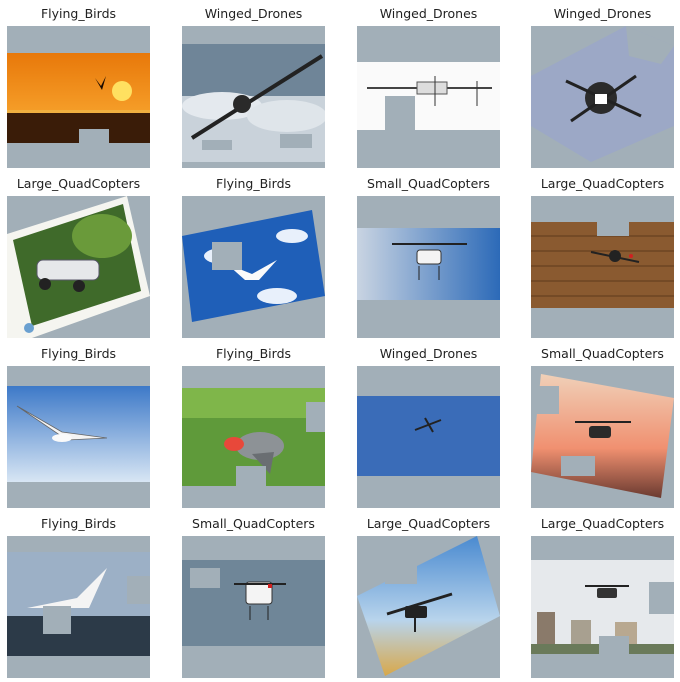 The width and height of the screenshot is (680, 682). I want to click on panel-5: Large_QuadCopters, so click(78, 256).